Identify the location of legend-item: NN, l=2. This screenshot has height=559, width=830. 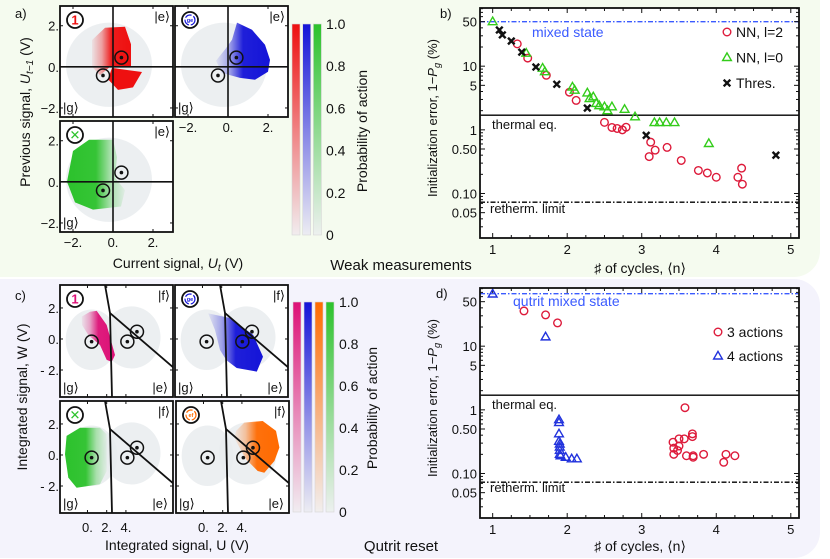
(752, 32).